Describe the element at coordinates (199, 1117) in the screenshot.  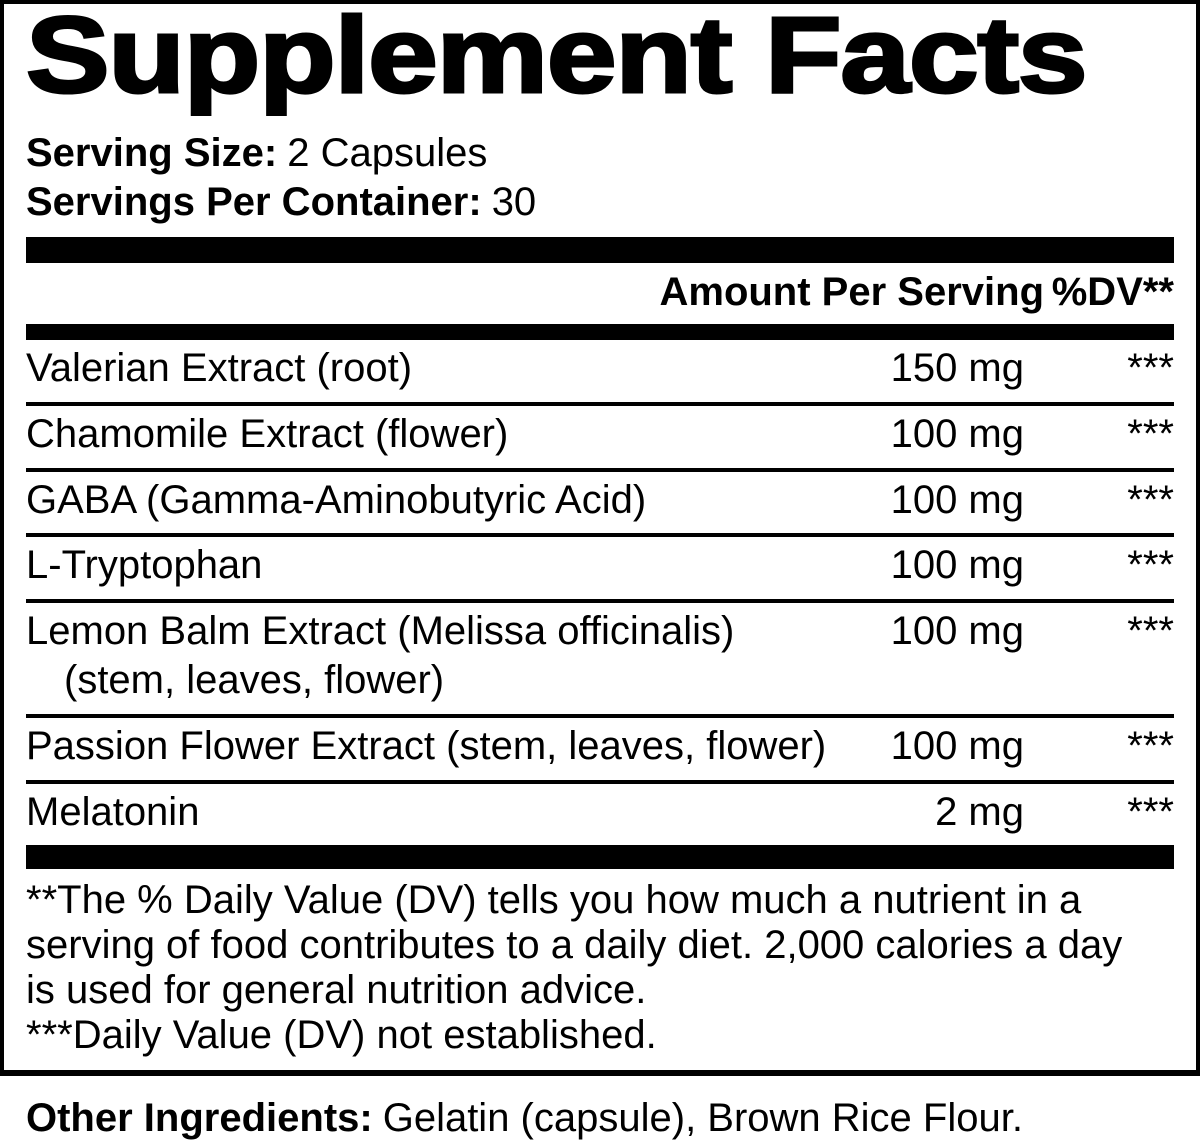
I see `other-ingredients-label: Other Ingredients:` at that location.